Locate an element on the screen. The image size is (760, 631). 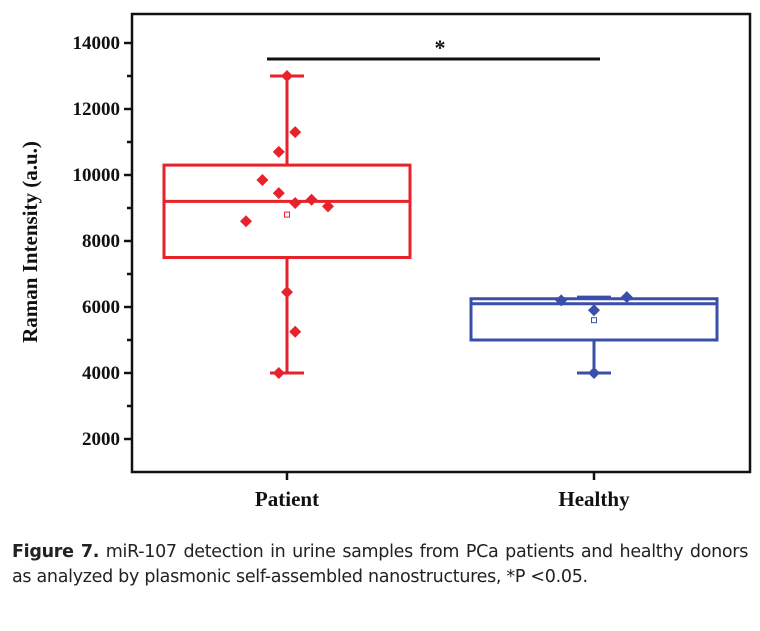
y-tick-label: 8000 is located at coordinates (101, 241).